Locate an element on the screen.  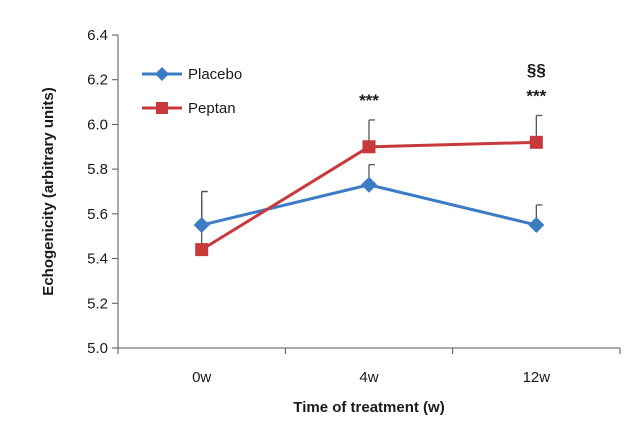
x-tick-label: 12w is located at coordinates (537, 377).